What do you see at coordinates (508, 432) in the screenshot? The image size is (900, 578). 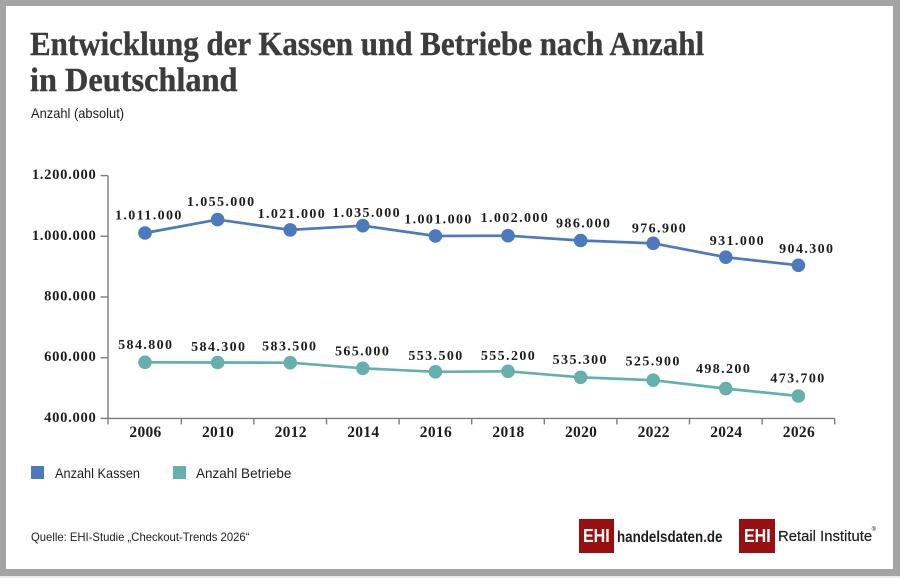 I see `svg-text: 2018` at bounding box center [508, 432].